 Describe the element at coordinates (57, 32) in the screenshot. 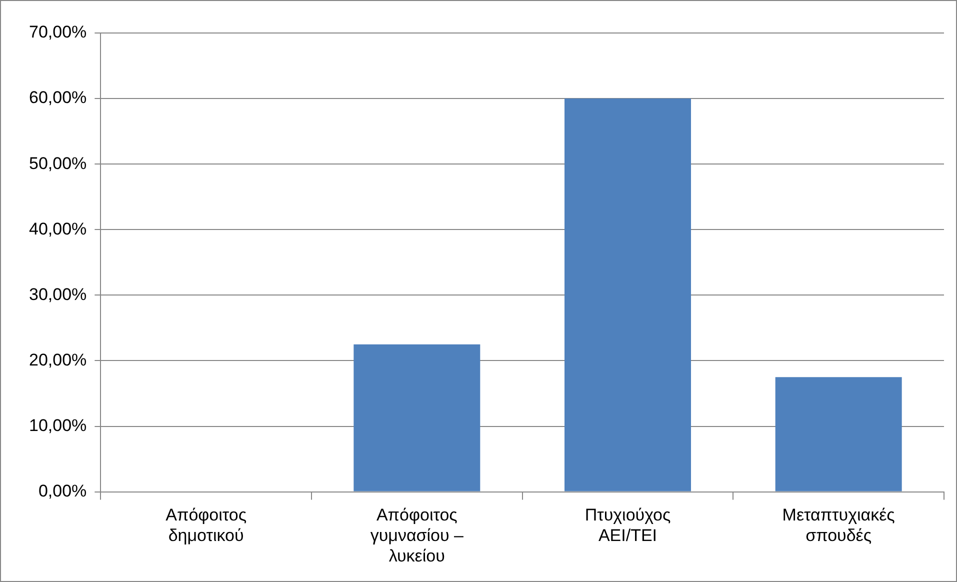

I see `y-tick-label: 70,00%` at that location.